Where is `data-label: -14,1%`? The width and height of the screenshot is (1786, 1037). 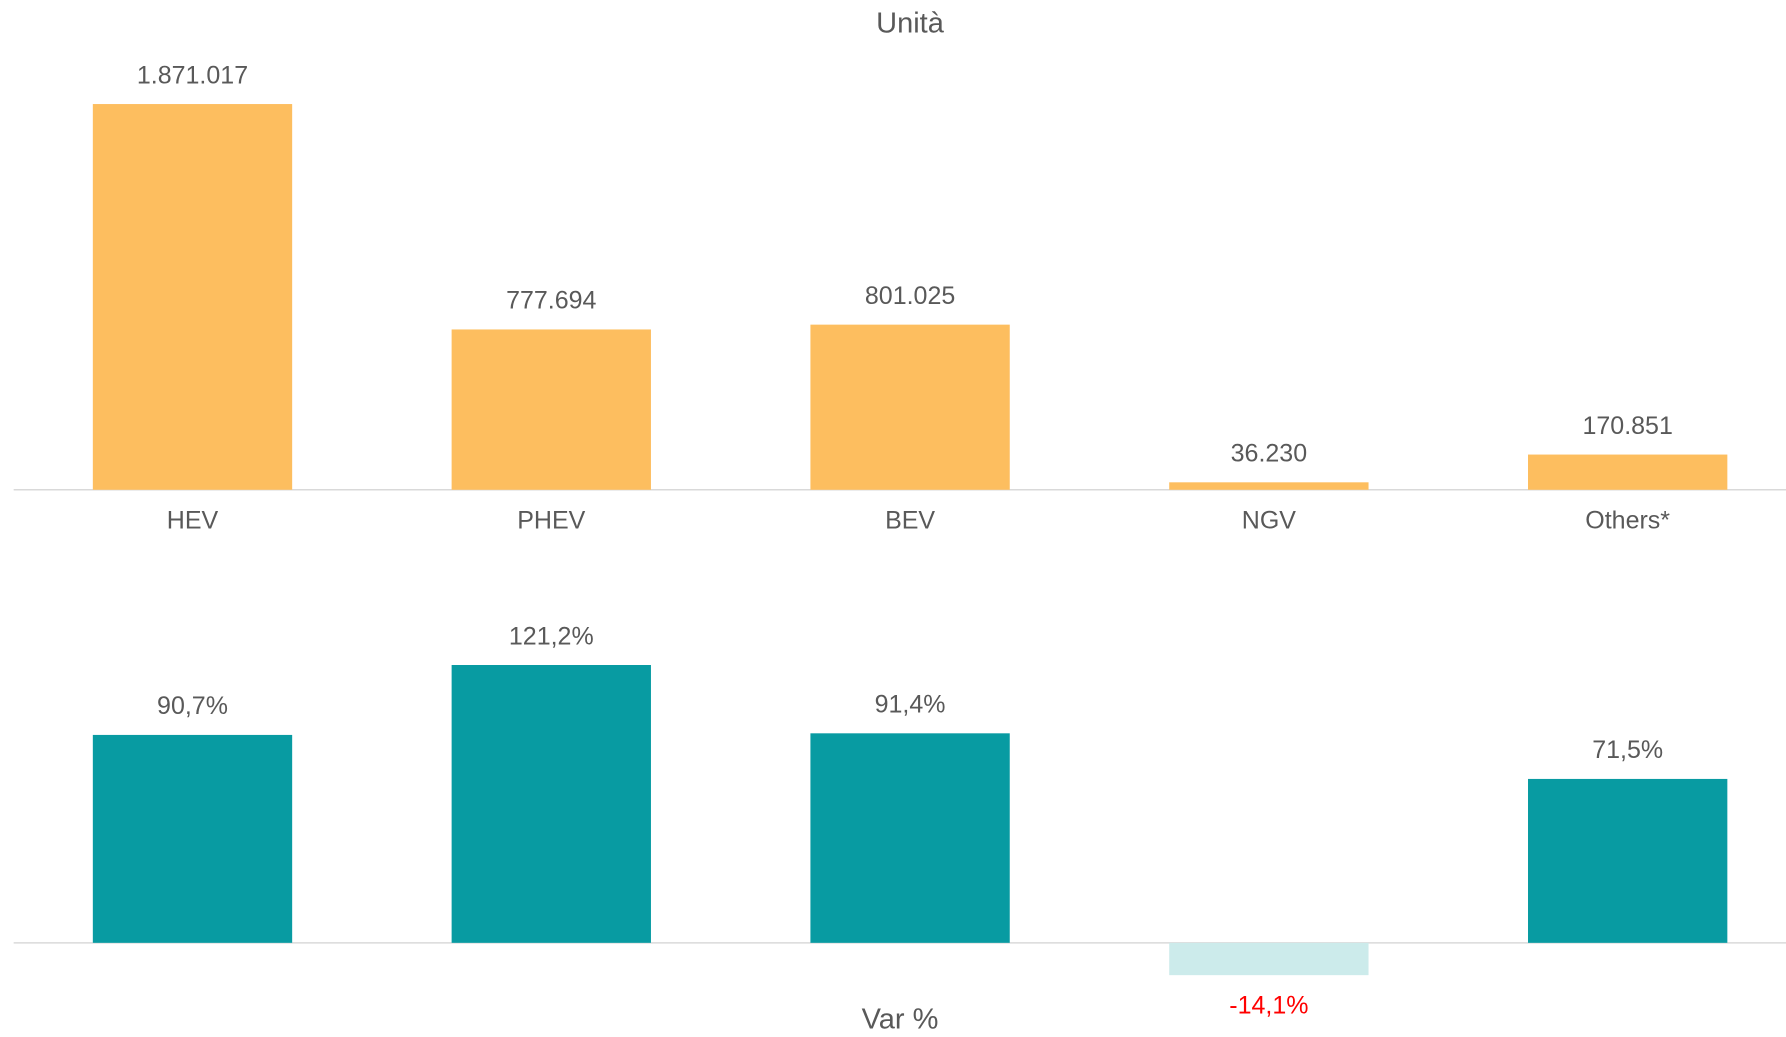 data-label: -14,1% is located at coordinates (1268, 1006).